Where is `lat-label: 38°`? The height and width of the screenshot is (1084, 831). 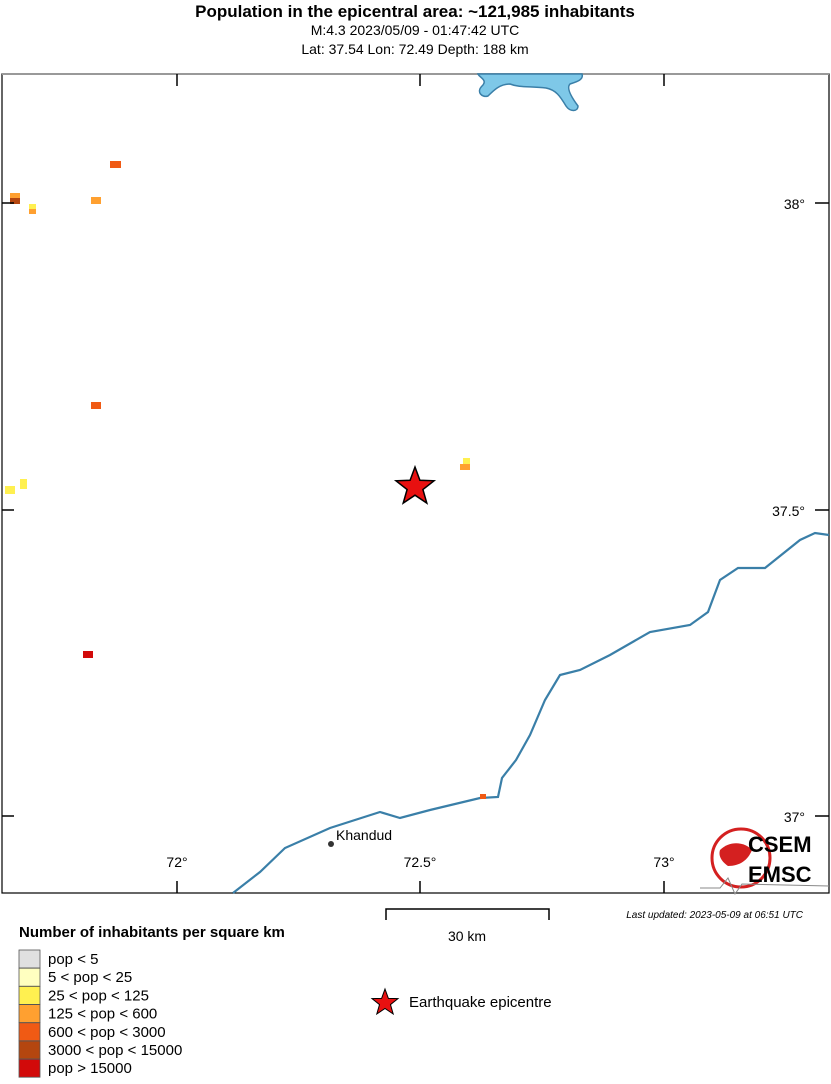 lat-label: 38° is located at coordinates (794, 204).